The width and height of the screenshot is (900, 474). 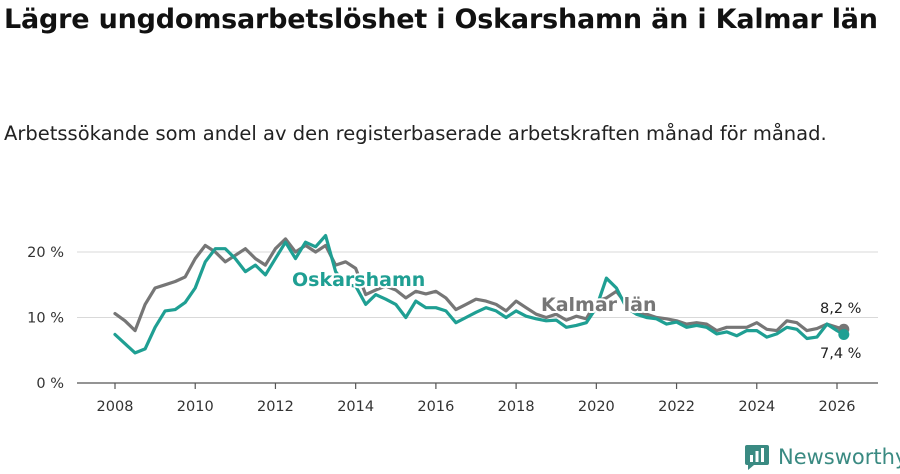 What do you see at coordinates (837, 407) in the screenshot?
I see `x-tick-label: 2026` at bounding box center [837, 407].